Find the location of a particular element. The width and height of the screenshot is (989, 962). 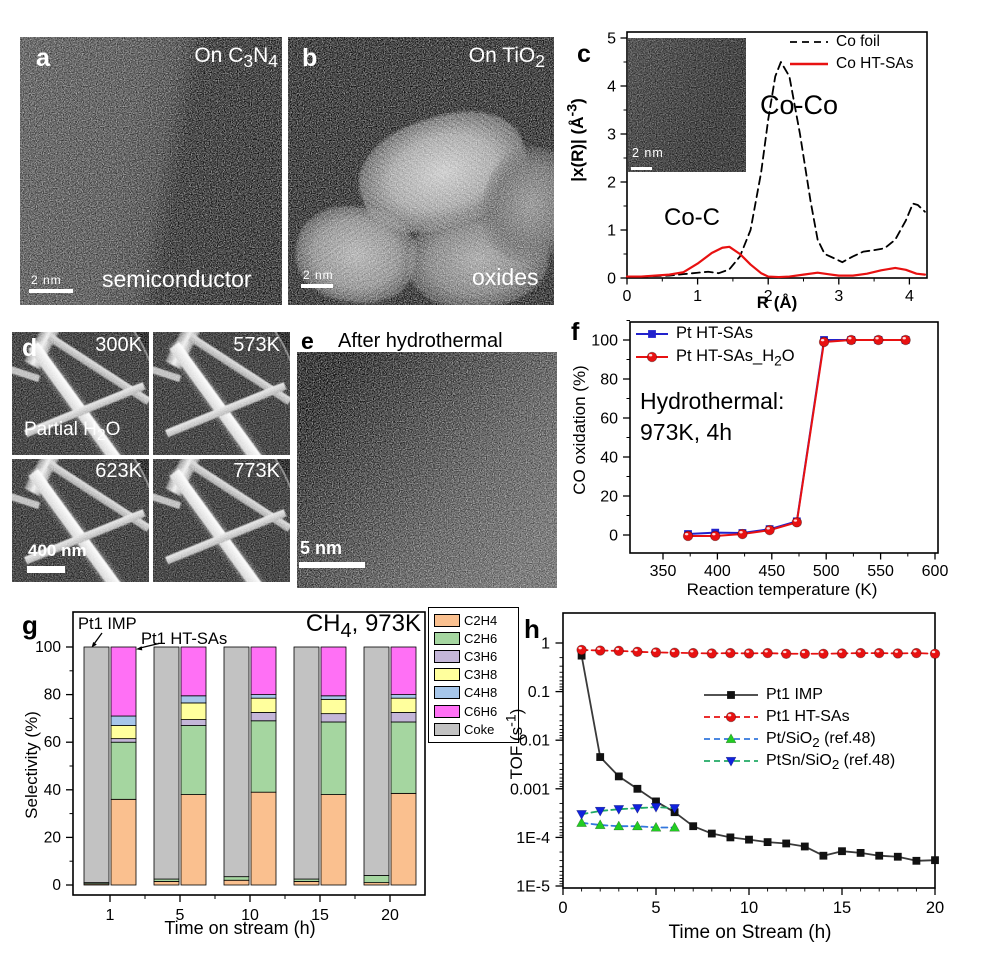

tof-chart: 1 0.1 0.01 0.001 1E-4 1E-5 0 5 10 15 20 is located at coordinates (727, 764).